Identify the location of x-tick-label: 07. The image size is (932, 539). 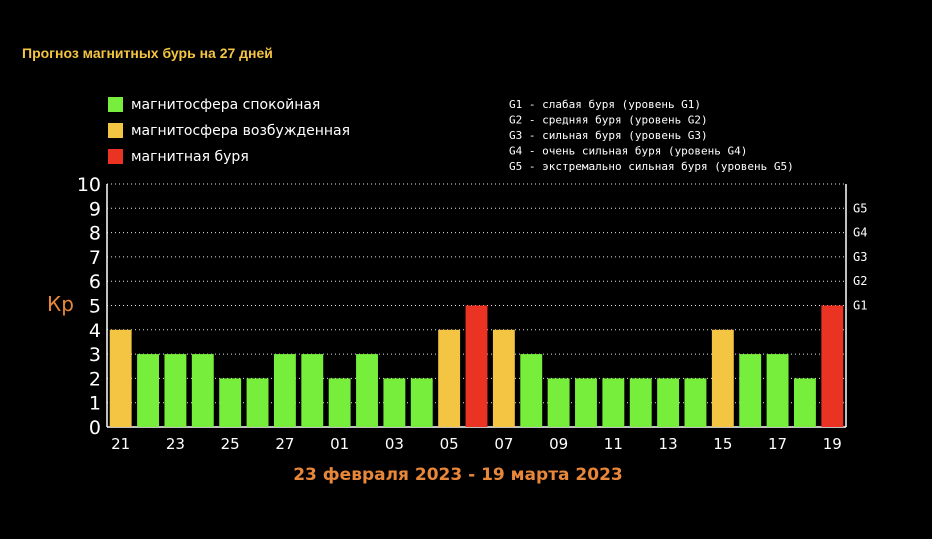
(503, 444).